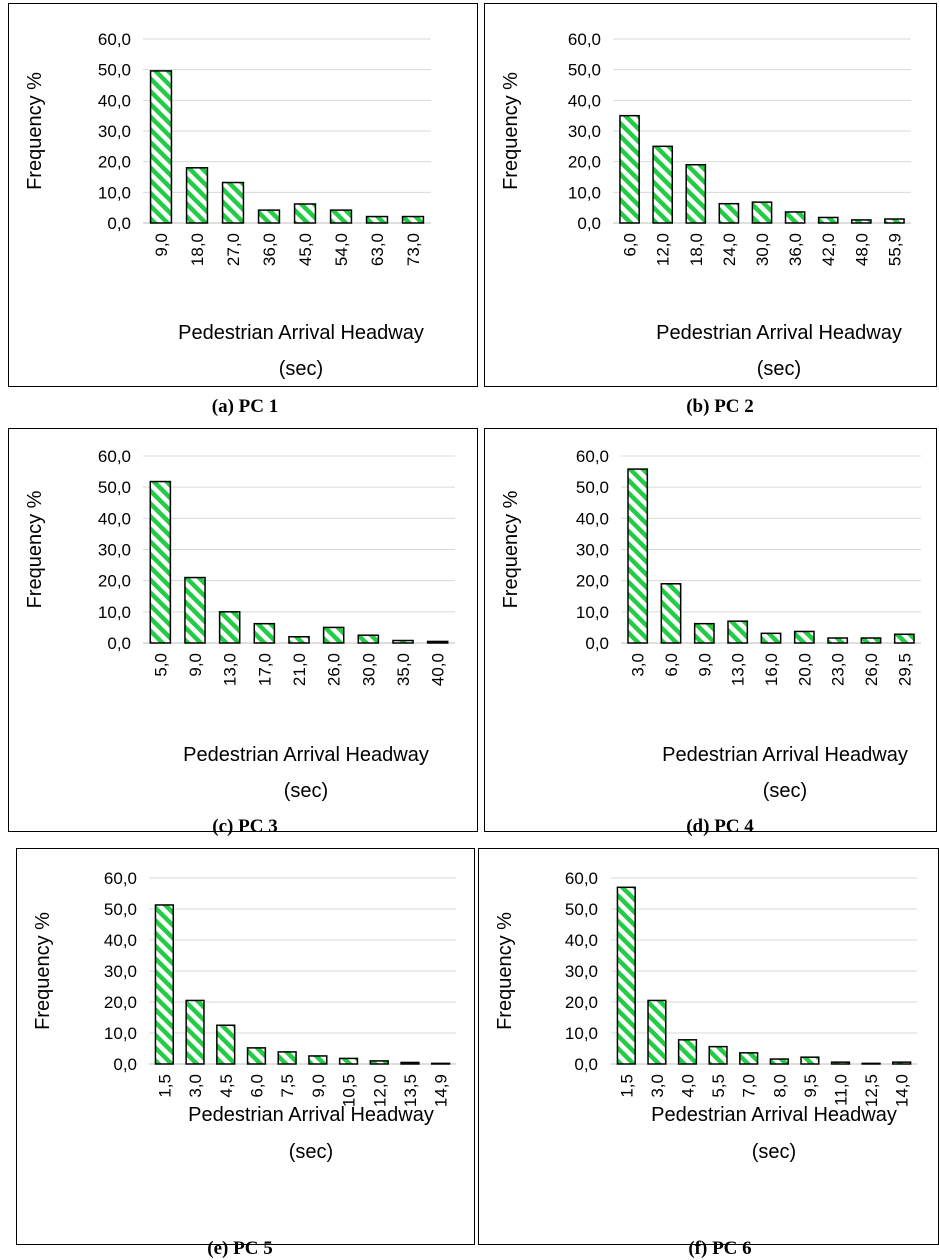  I want to click on x-tick-label: 40,0, so click(438, 669).